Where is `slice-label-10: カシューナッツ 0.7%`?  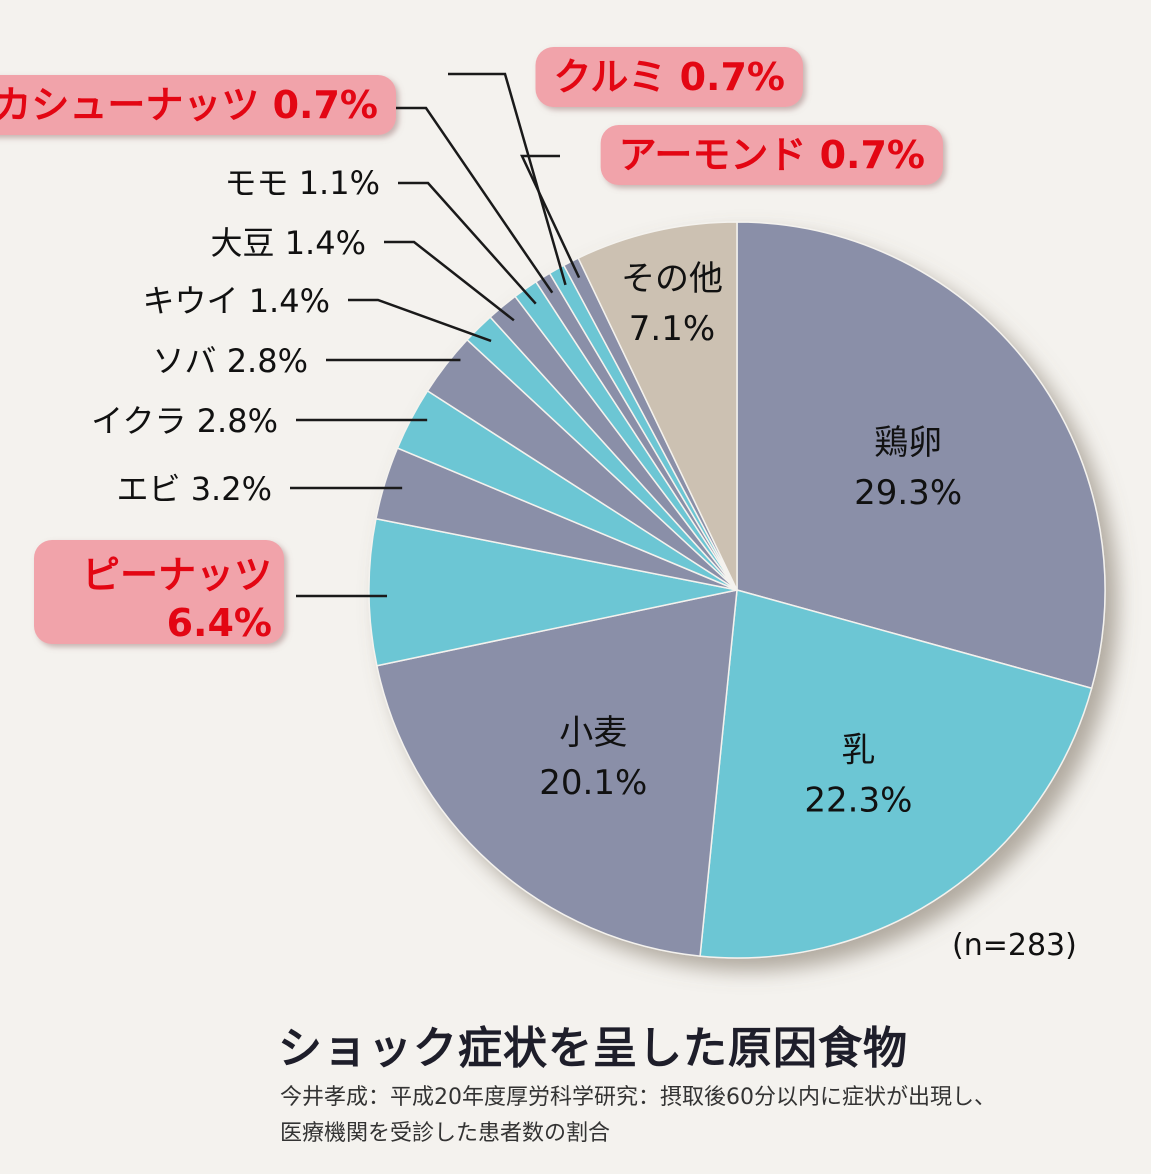 slice-label-10: カシューナッツ 0.7% is located at coordinates (189, 105).